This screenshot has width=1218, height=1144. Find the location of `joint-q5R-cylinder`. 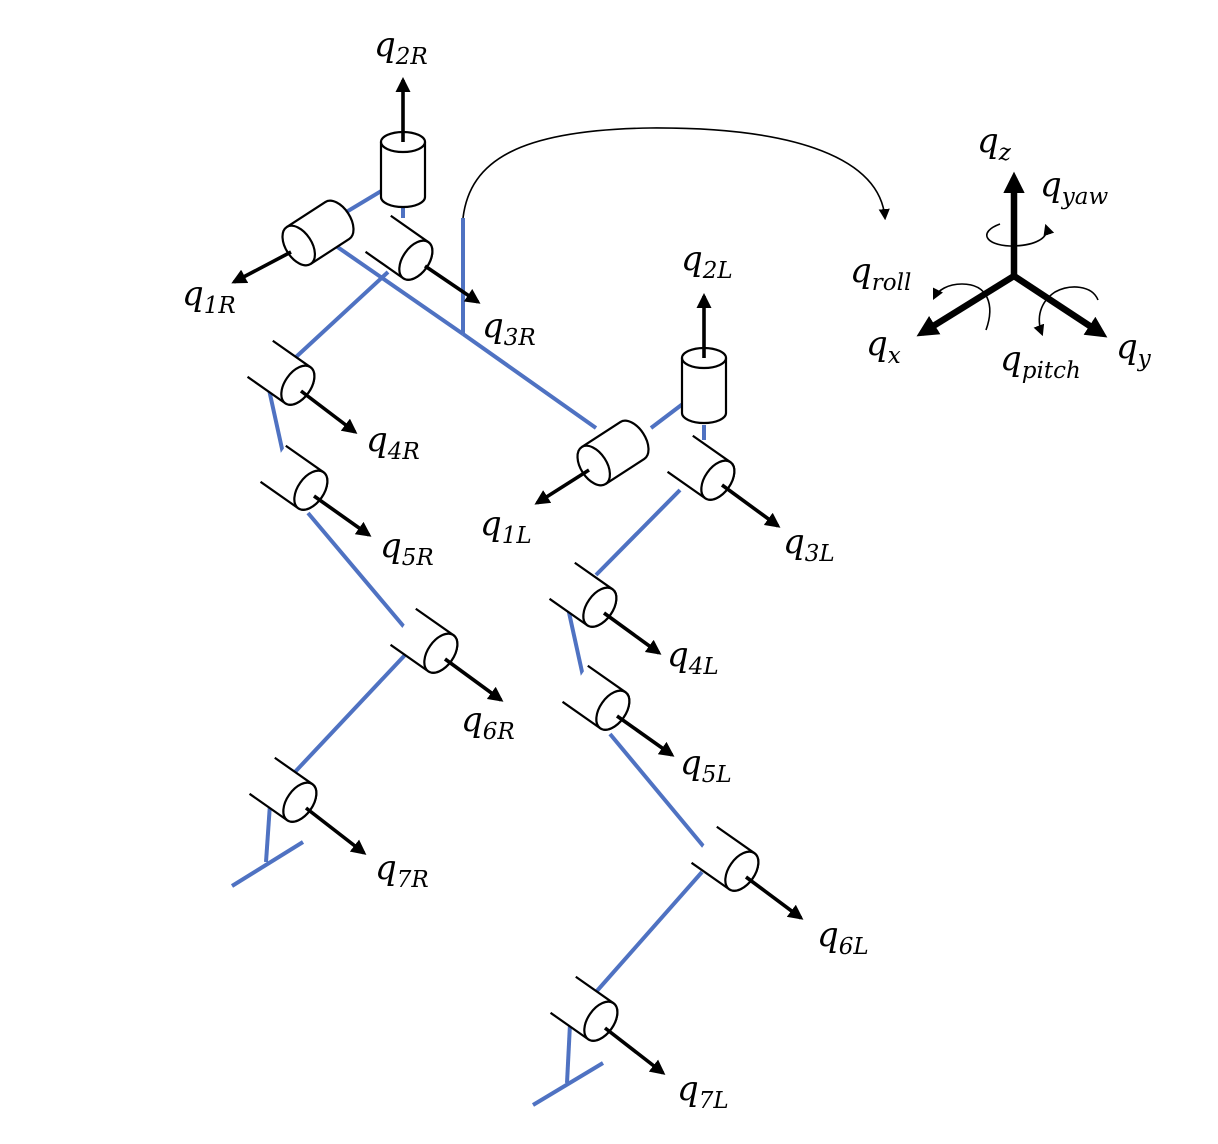

joint-q5R-cylinder is located at coordinates (294, 477).